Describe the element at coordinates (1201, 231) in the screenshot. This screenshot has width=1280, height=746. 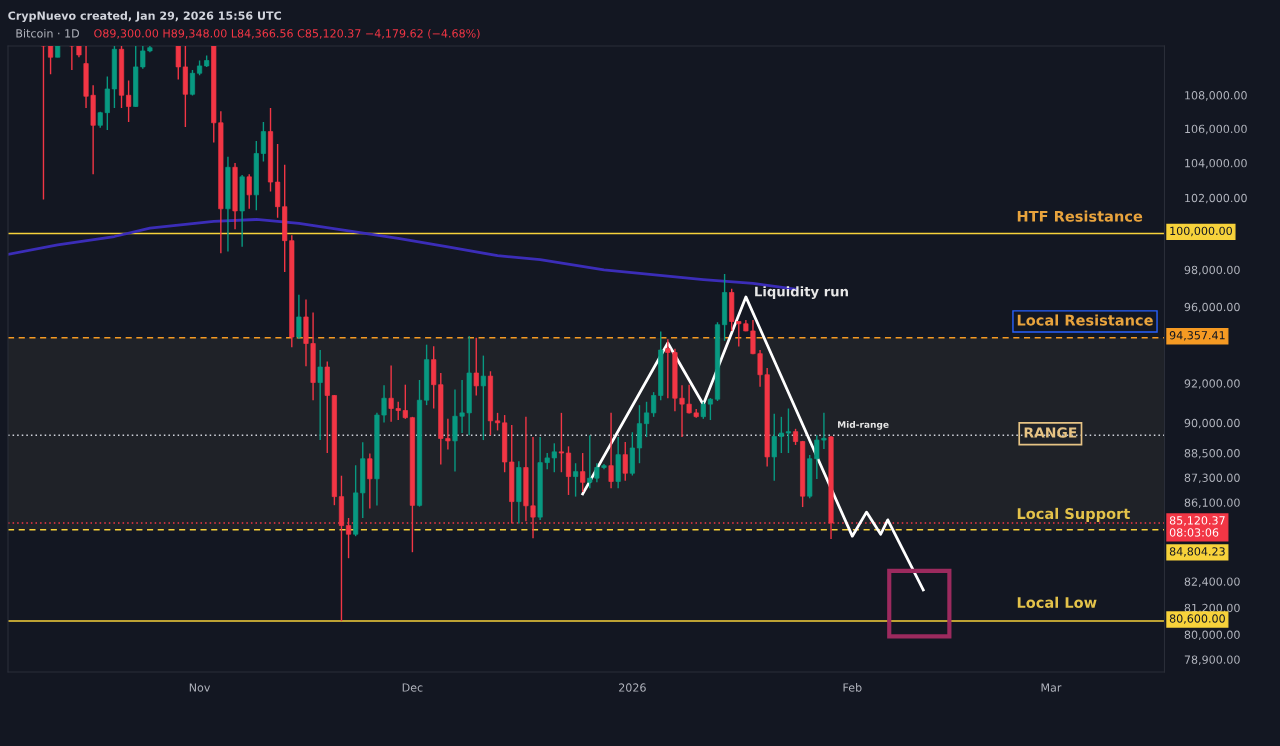
I see `ref-line-label: 100,000.00` at that location.